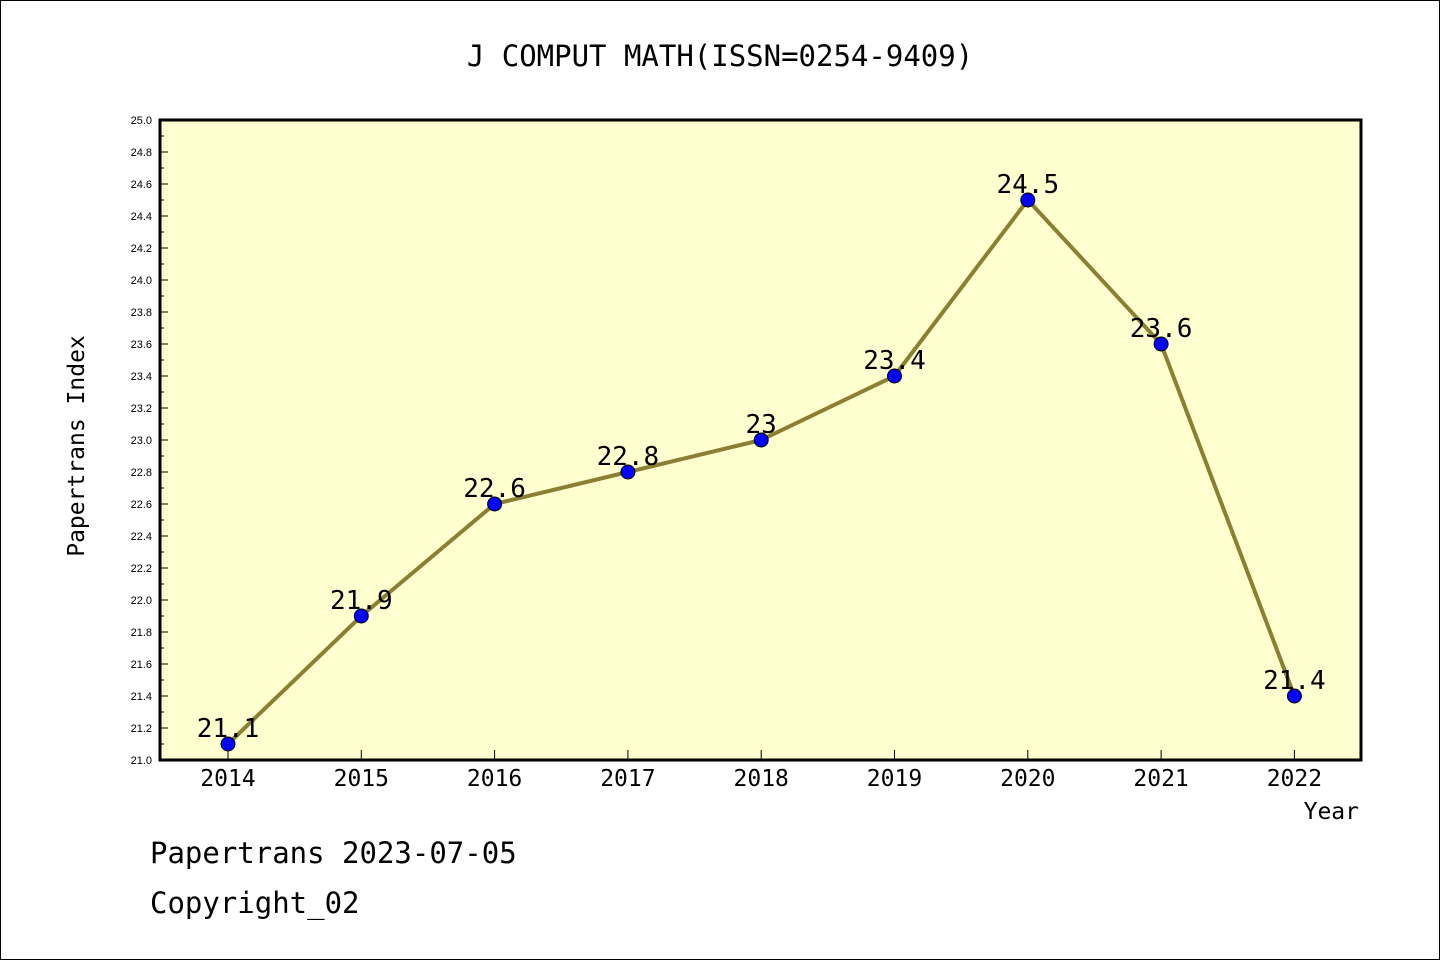 This screenshot has width=1440, height=960. I want to click on y-tick-label: 22.6, so click(141, 505).